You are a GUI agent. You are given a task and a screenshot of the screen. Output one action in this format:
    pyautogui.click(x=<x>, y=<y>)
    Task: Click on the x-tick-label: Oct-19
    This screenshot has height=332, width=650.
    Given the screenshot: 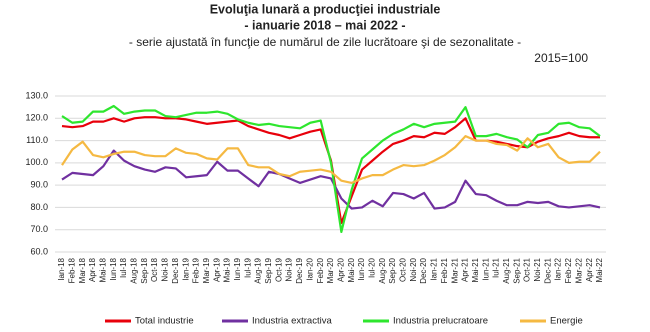 What is the action you would take?
    pyautogui.click(x=278, y=269)
    